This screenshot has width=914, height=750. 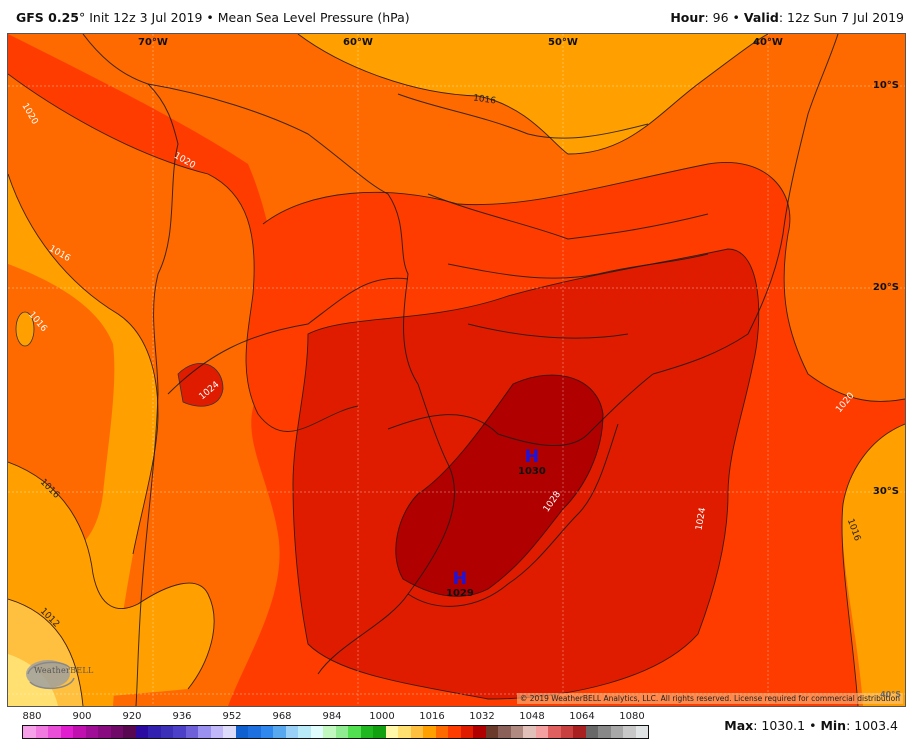 What do you see at coordinates (25, 329) in the screenshot?
I see `small-1016-cell` at bounding box center [25, 329].